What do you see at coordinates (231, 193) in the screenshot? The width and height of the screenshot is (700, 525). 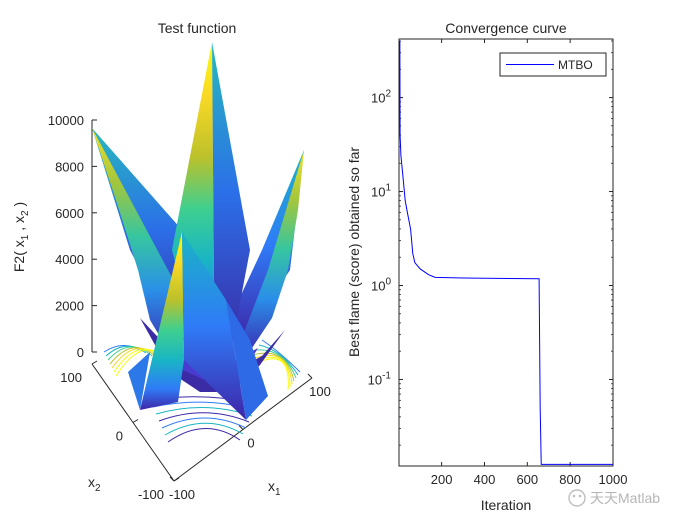 I see `surface-face-far-peak-right` at bounding box center [231, 193].